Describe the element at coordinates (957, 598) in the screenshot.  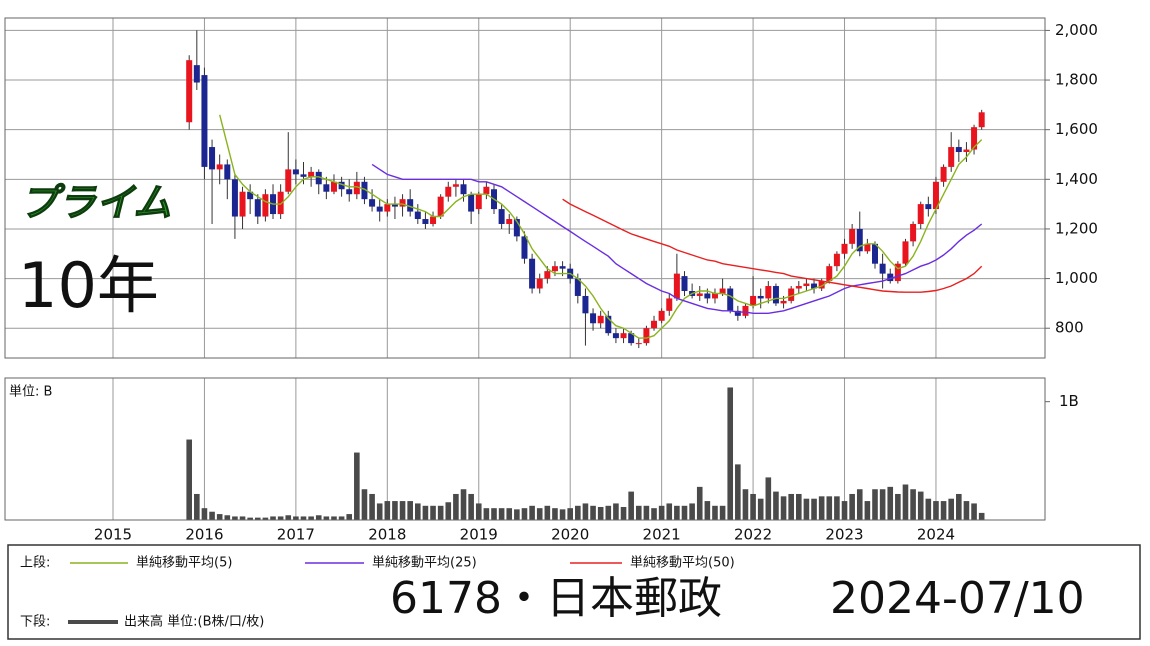
I see `chart-date: 2024-07/10` at that location.